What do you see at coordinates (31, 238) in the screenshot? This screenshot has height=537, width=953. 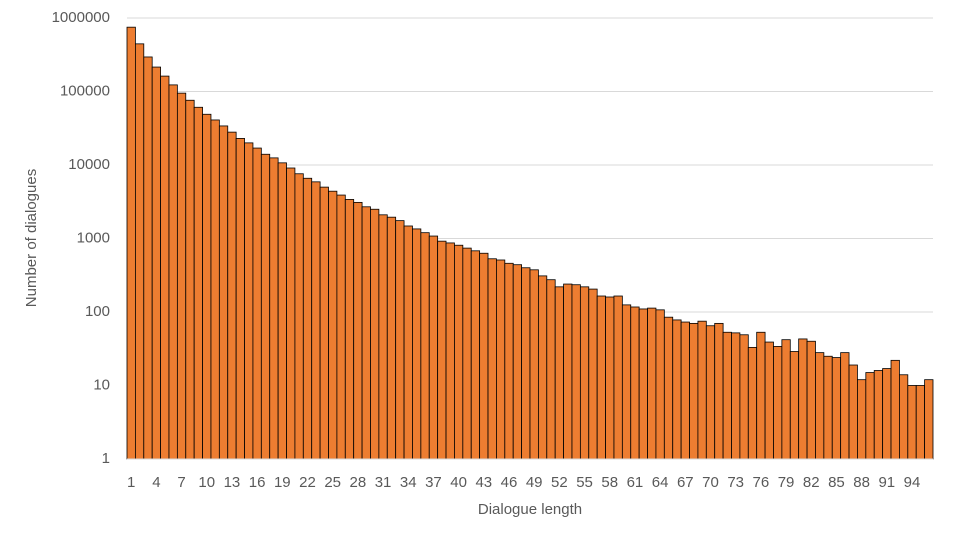 I see `y-axis-title: Number of dialogues` at bounding box center [31, 238].